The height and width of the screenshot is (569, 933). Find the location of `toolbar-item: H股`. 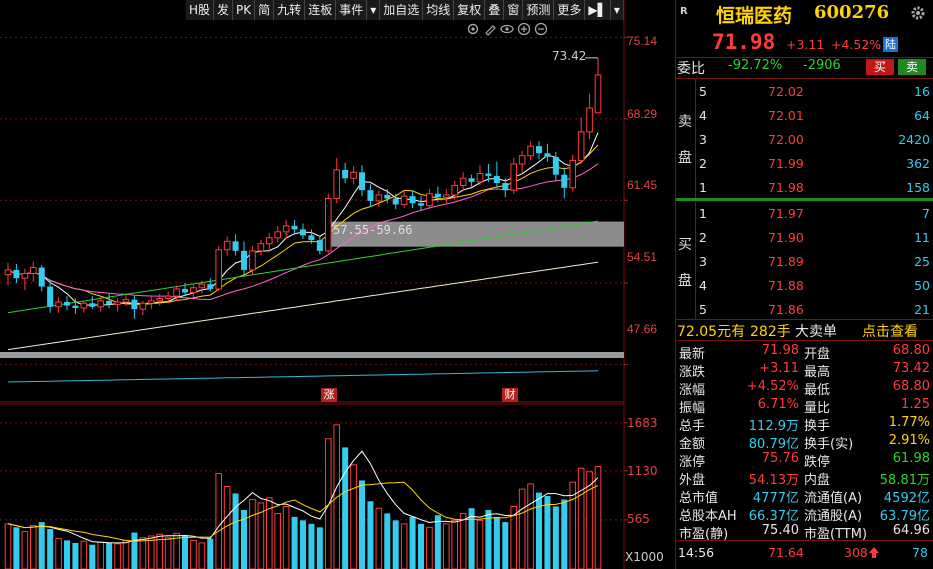

toolbar-item: H股 is located at coordinates (200, 10).